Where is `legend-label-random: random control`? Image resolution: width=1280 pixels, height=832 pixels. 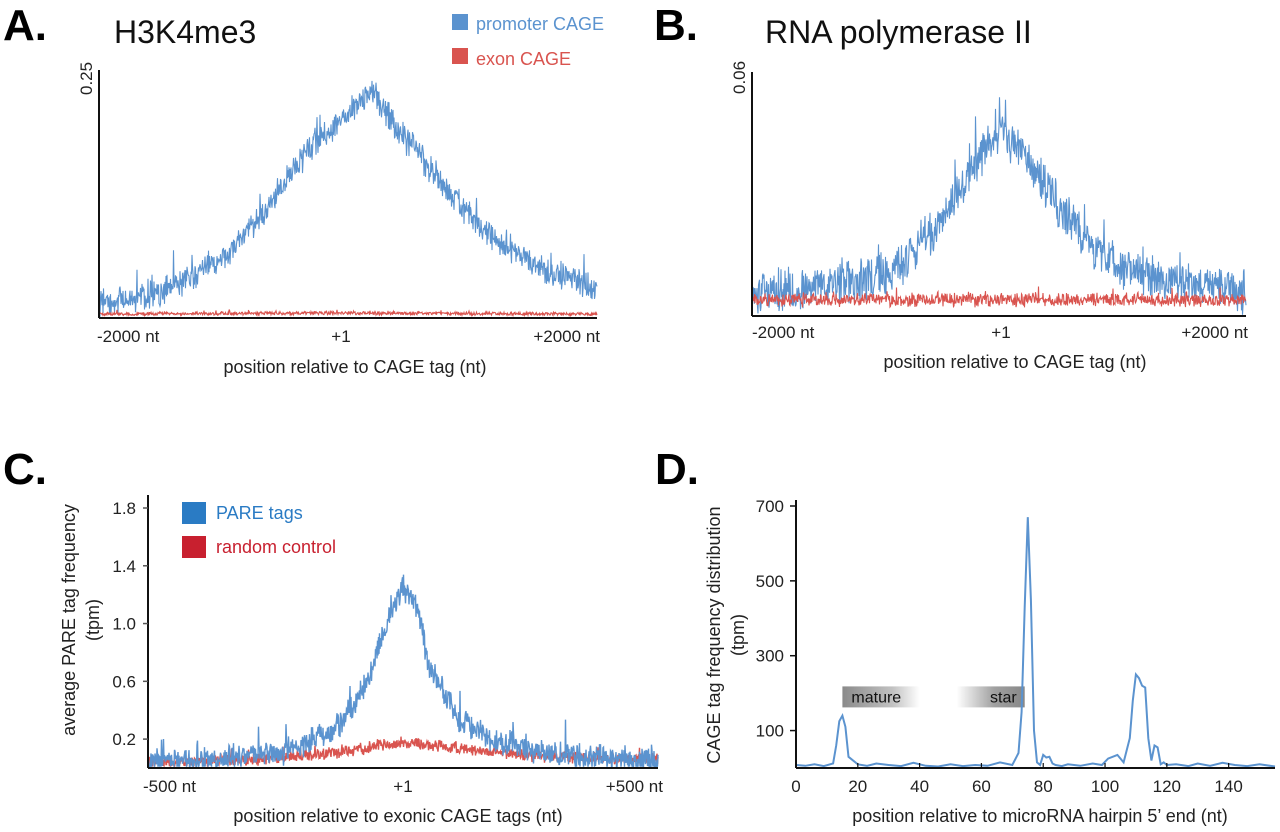
legend-label-random: random control is located at coordinates (276, 547).